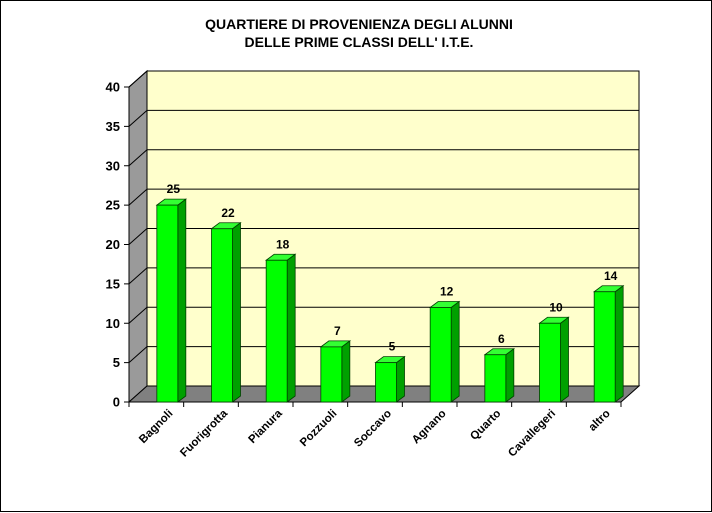 The image size is (712, 513). I want to click on data-label: 6, so click(501, 339).